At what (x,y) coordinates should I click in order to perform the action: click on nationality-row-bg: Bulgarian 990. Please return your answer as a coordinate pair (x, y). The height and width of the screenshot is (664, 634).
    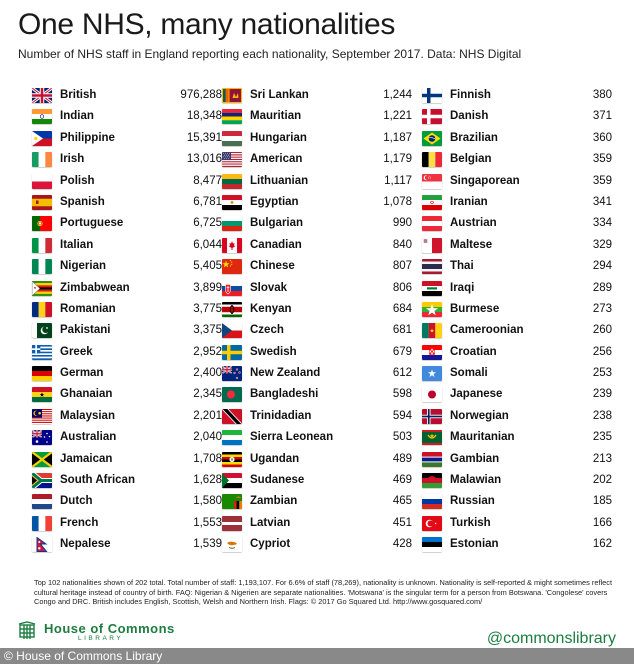
    Looking at the image, I should click on (317, 223).